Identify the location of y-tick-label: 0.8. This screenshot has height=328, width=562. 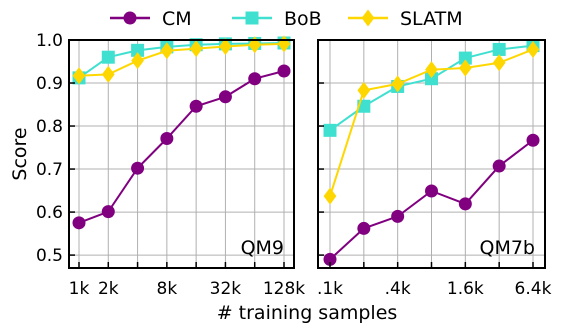
(49, 127).